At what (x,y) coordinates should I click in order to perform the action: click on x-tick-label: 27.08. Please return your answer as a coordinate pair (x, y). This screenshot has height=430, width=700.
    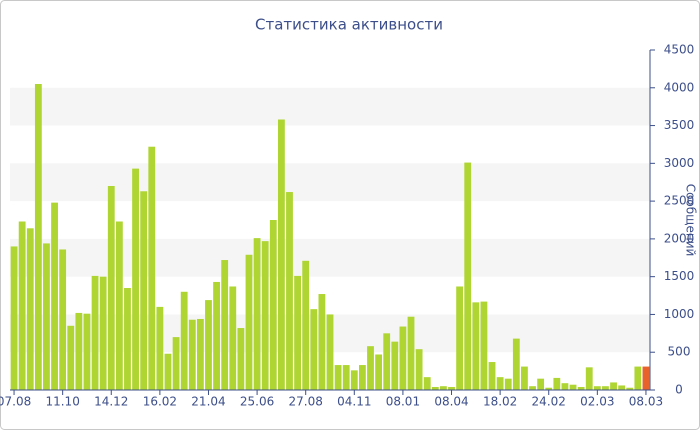
    Looking at the image, I should click on (306, 402).